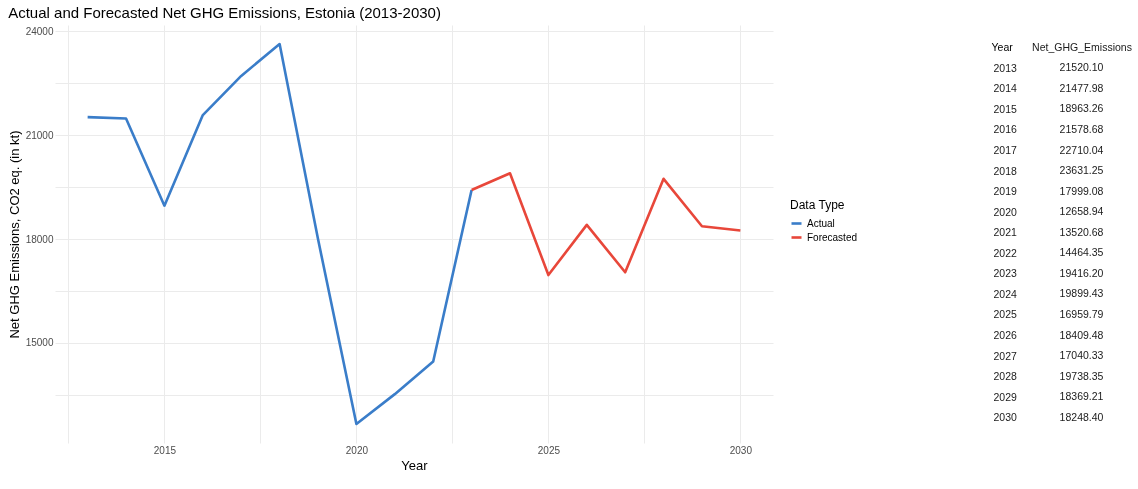 The width and height of the screenshot is (1138, 489). Describe the element at coordinates (1081, 293) in the screenshot. I see `data-label: 19899.43` at that location.